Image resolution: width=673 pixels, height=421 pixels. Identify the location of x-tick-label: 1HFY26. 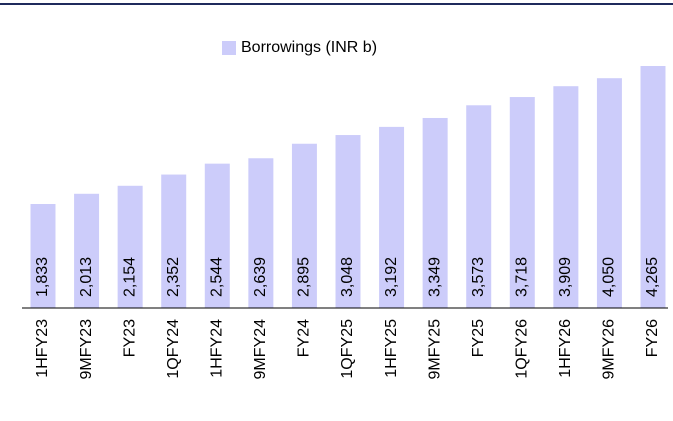
(565, 348).